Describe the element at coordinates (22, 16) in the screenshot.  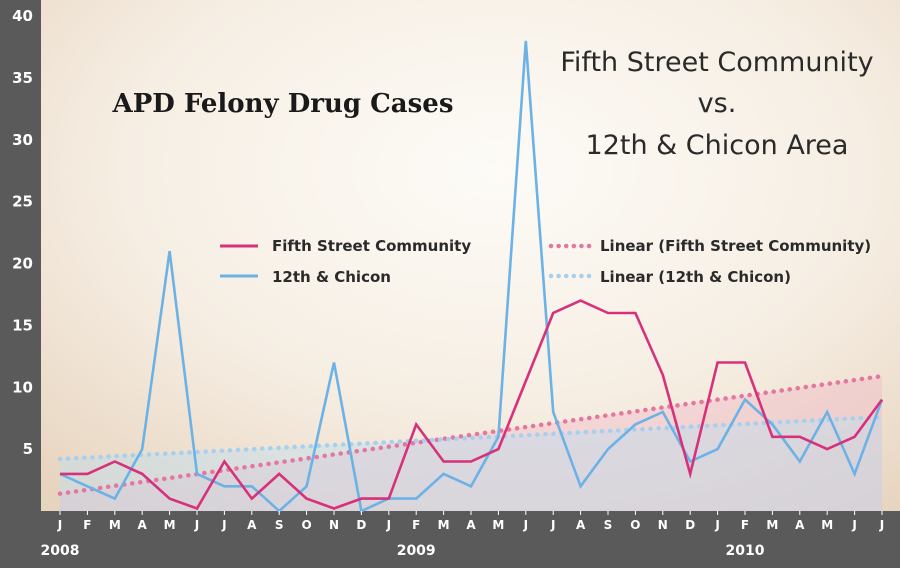
I see `y-tick-label: 40` at that location.